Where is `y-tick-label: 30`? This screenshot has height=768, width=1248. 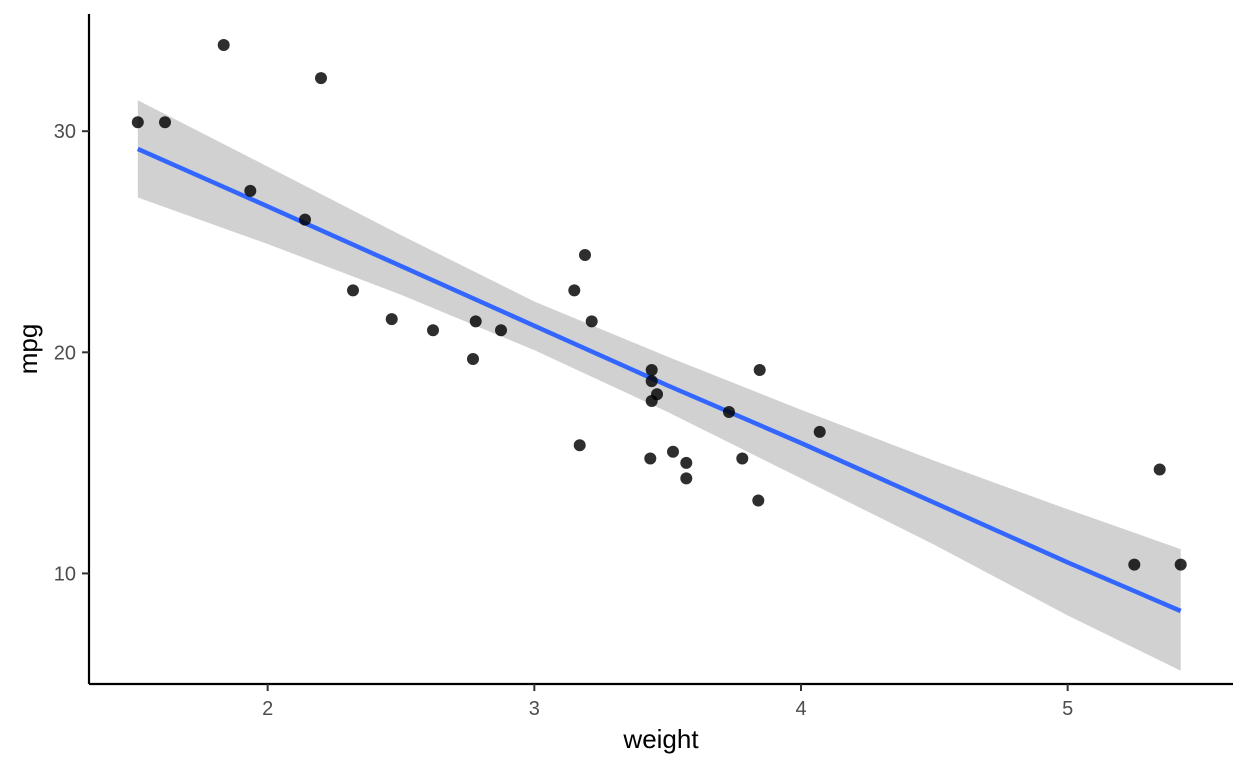 y-tick-label: 30 is located at coordinates (65, 132).